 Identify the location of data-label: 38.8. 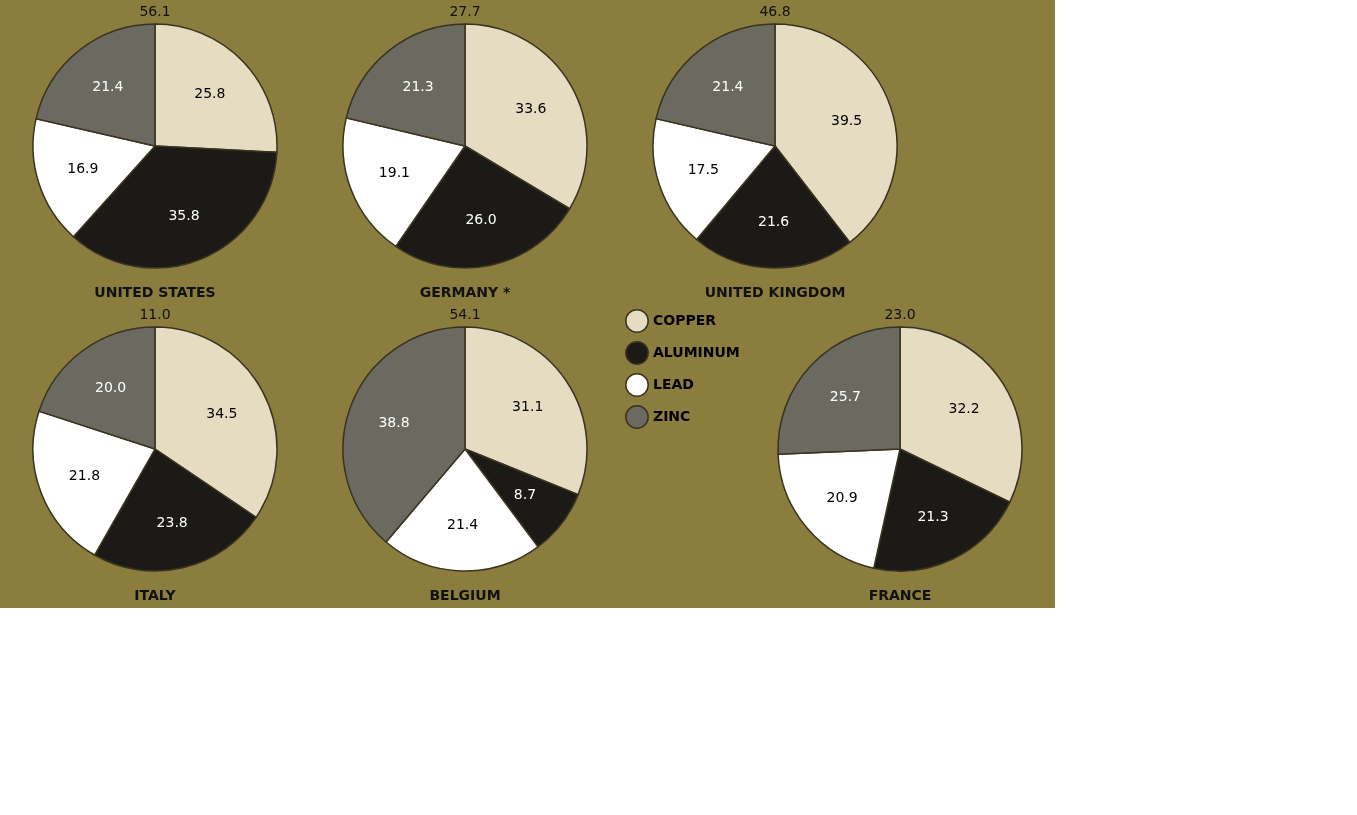
(394, 421).